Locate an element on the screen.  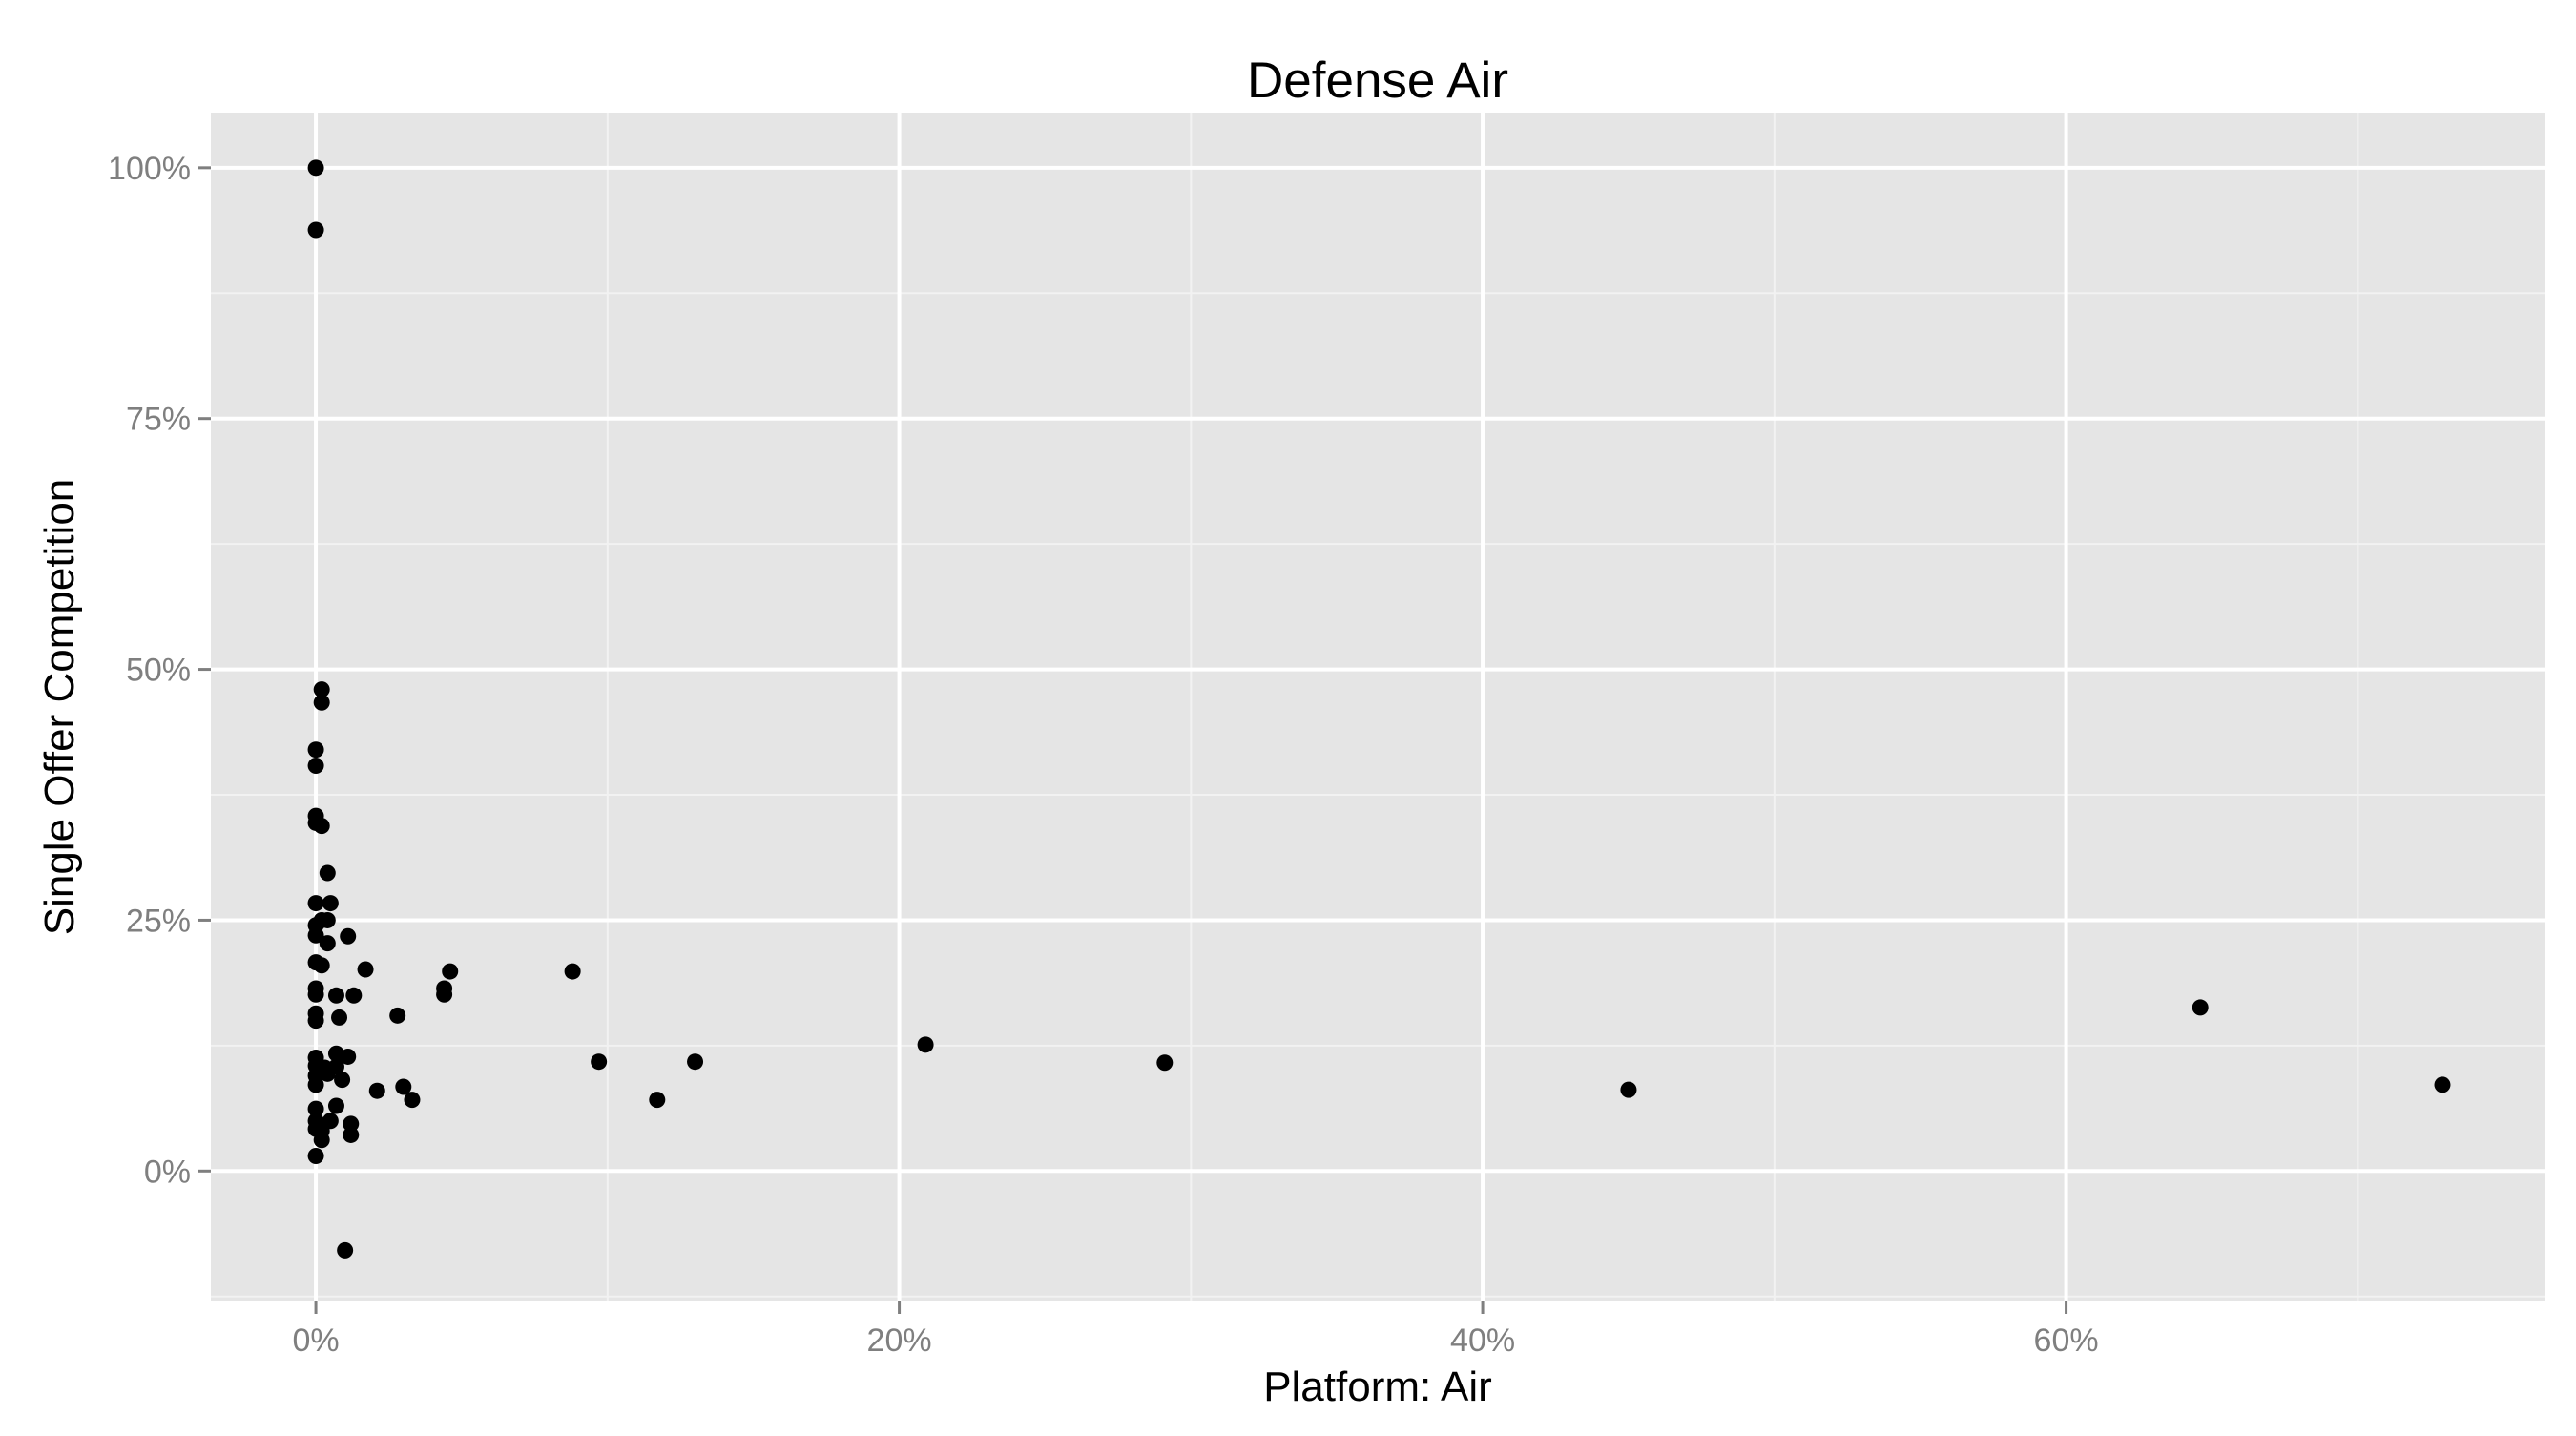
y-axis: 0% 25% 50% 75% 100% is located at coordinates (159, 670).